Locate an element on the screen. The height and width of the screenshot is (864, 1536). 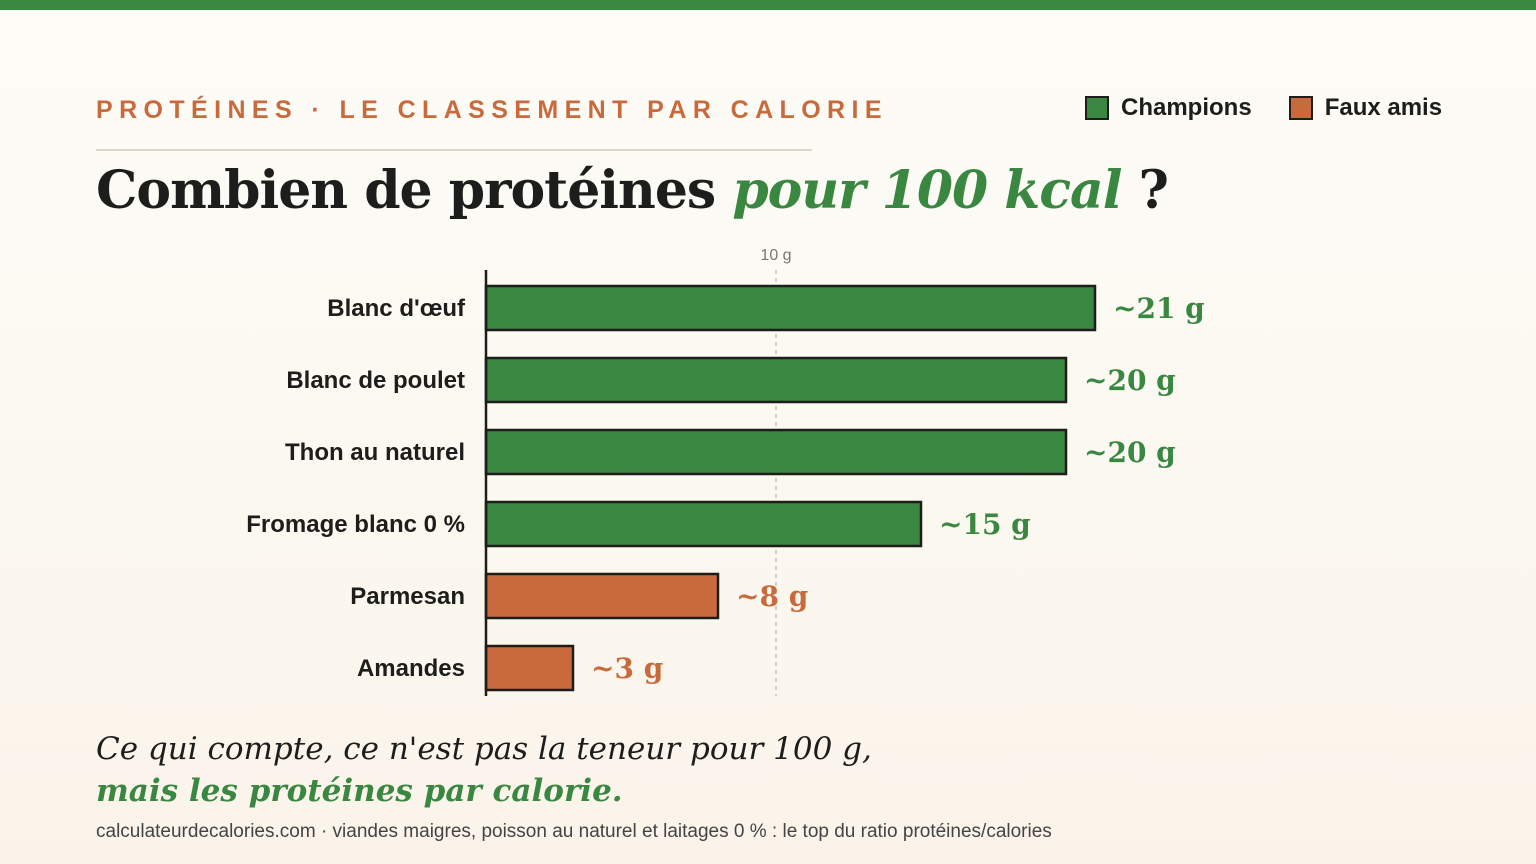
category-label: Fromage blanc 0 % is located at coordinates (355, 524).